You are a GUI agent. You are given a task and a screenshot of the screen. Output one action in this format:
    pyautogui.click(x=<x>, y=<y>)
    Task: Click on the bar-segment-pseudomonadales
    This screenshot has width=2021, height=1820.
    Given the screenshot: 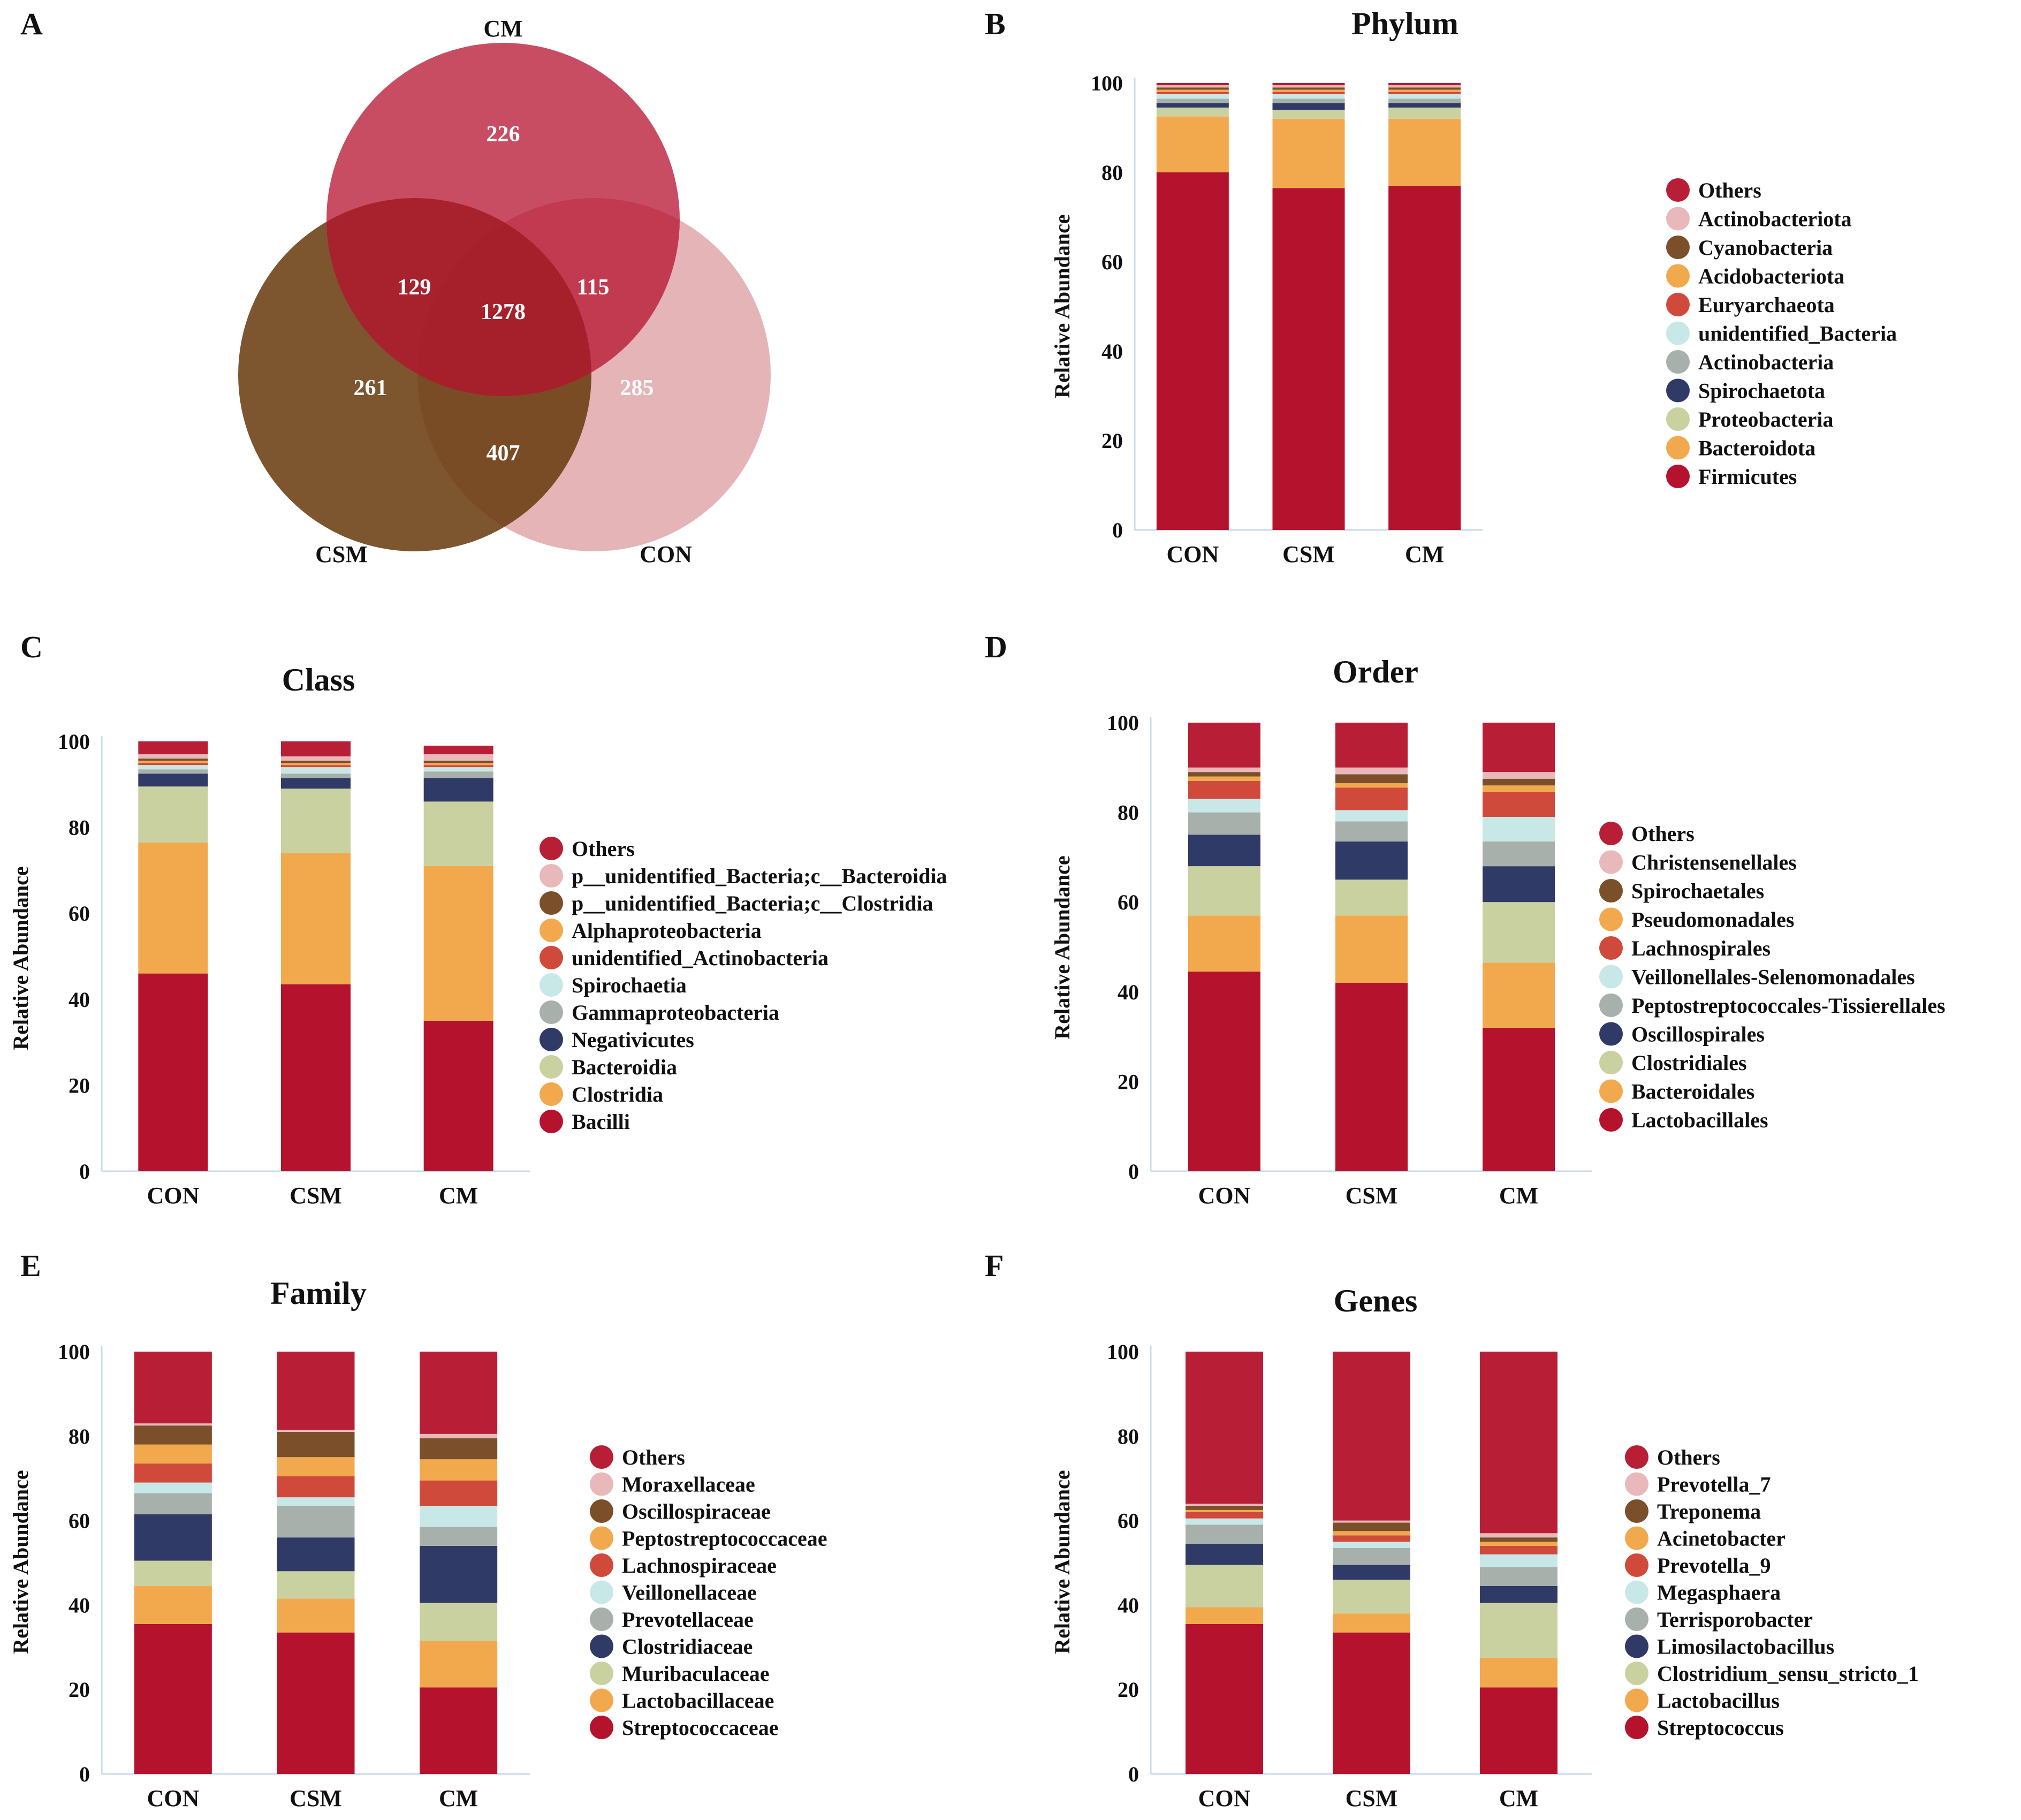 What is the action you would take?
    pyautogui.click(x=1224, y=778)
    